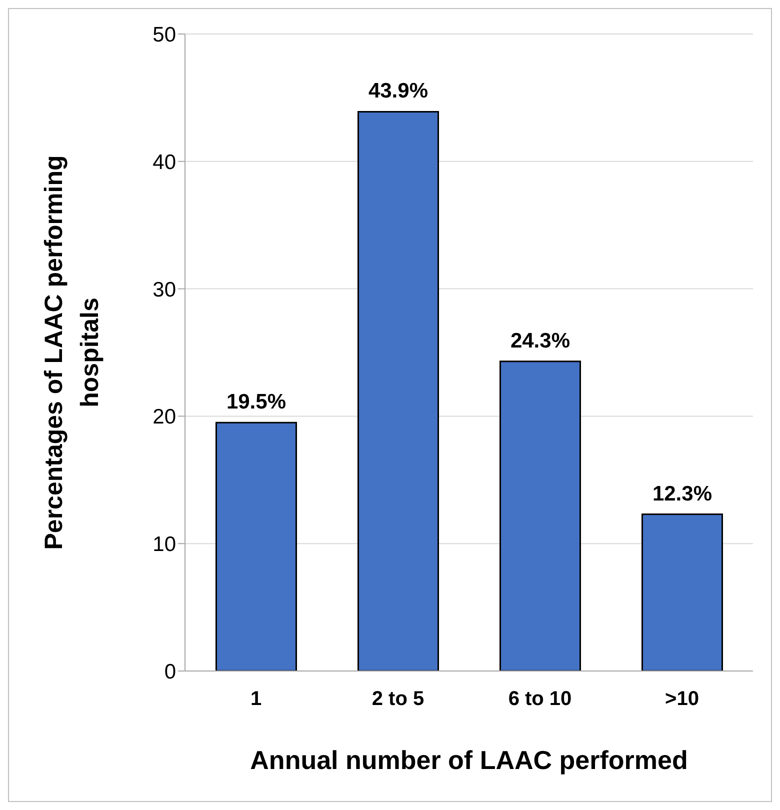 The image size is (780, 810). Describe the element at coordinates (256, 699) in the screenshot. I see `x-tick-label: 1` at that location.